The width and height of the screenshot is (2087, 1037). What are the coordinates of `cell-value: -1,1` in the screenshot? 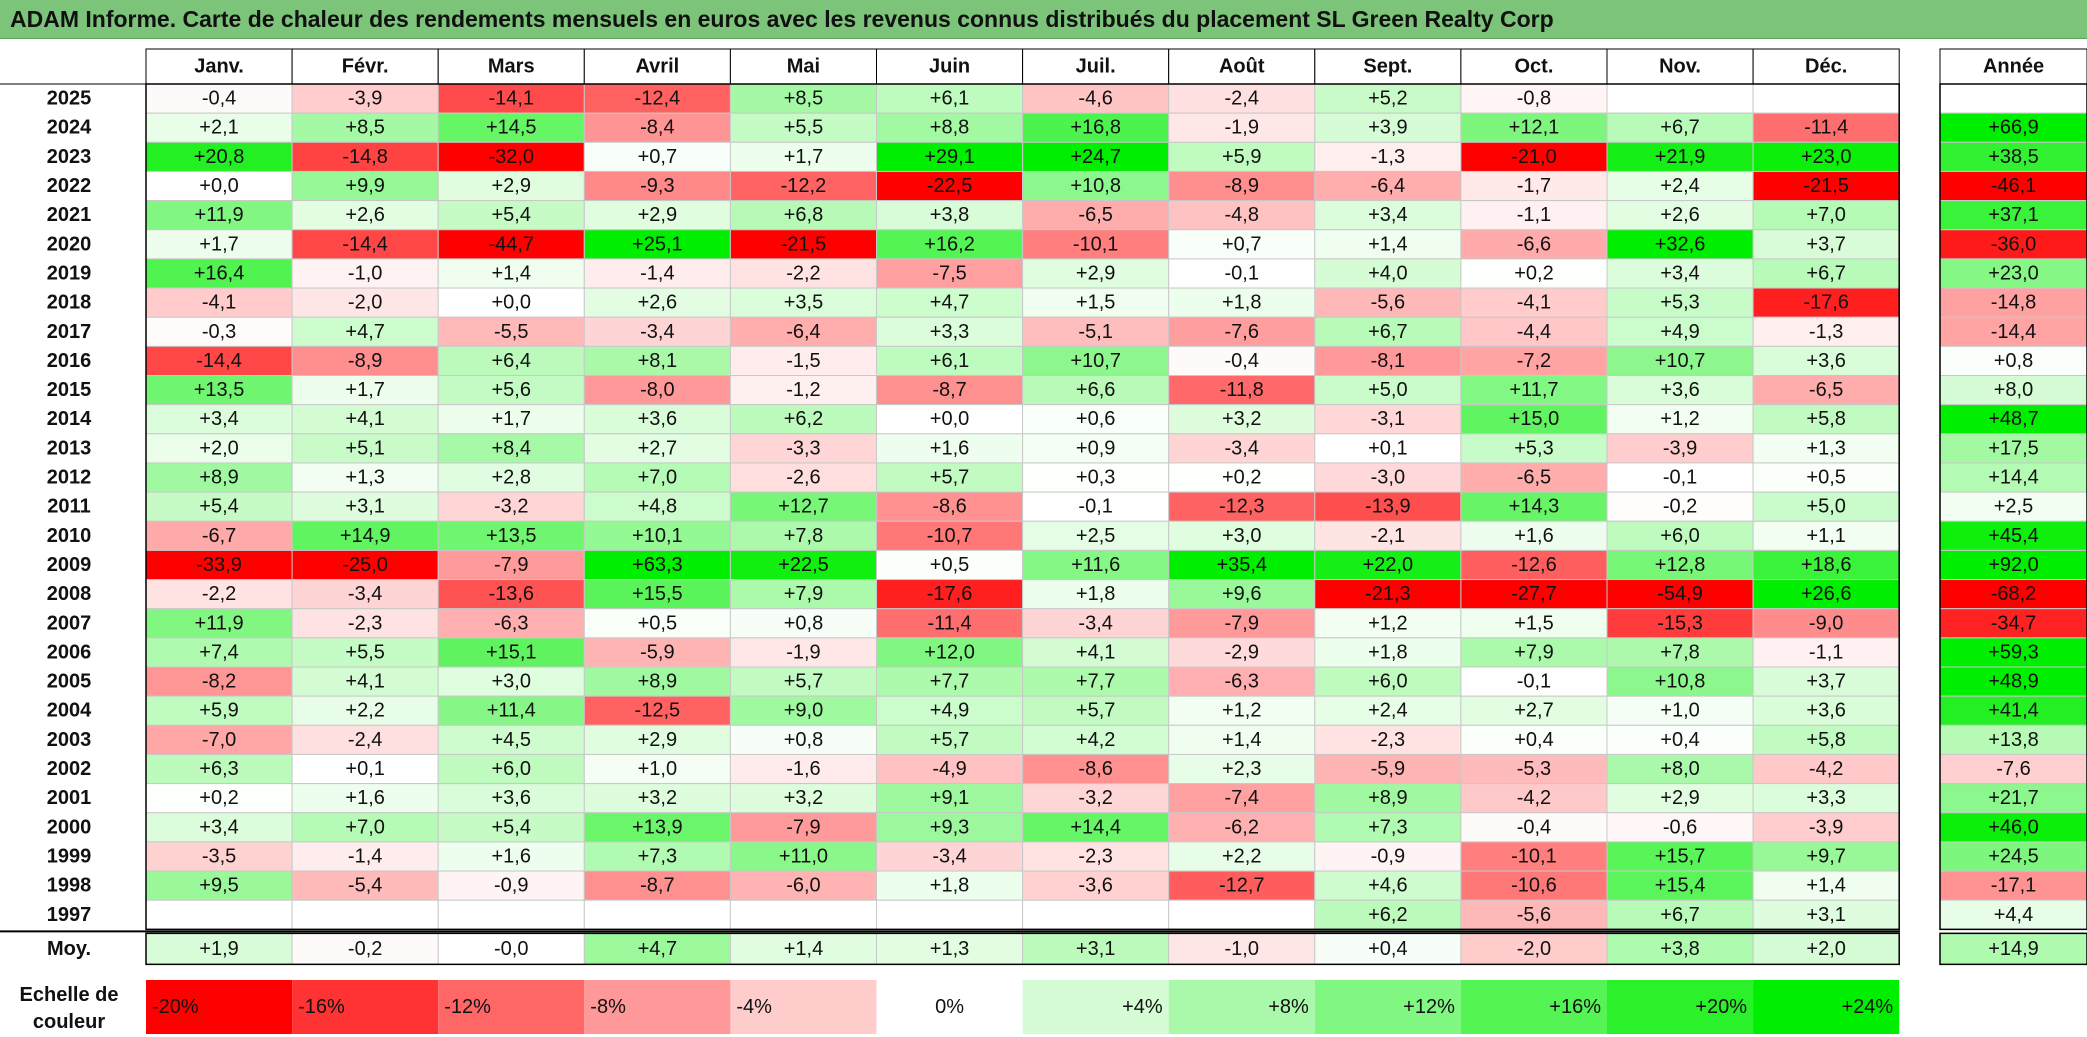 It's located at (1826, 652).